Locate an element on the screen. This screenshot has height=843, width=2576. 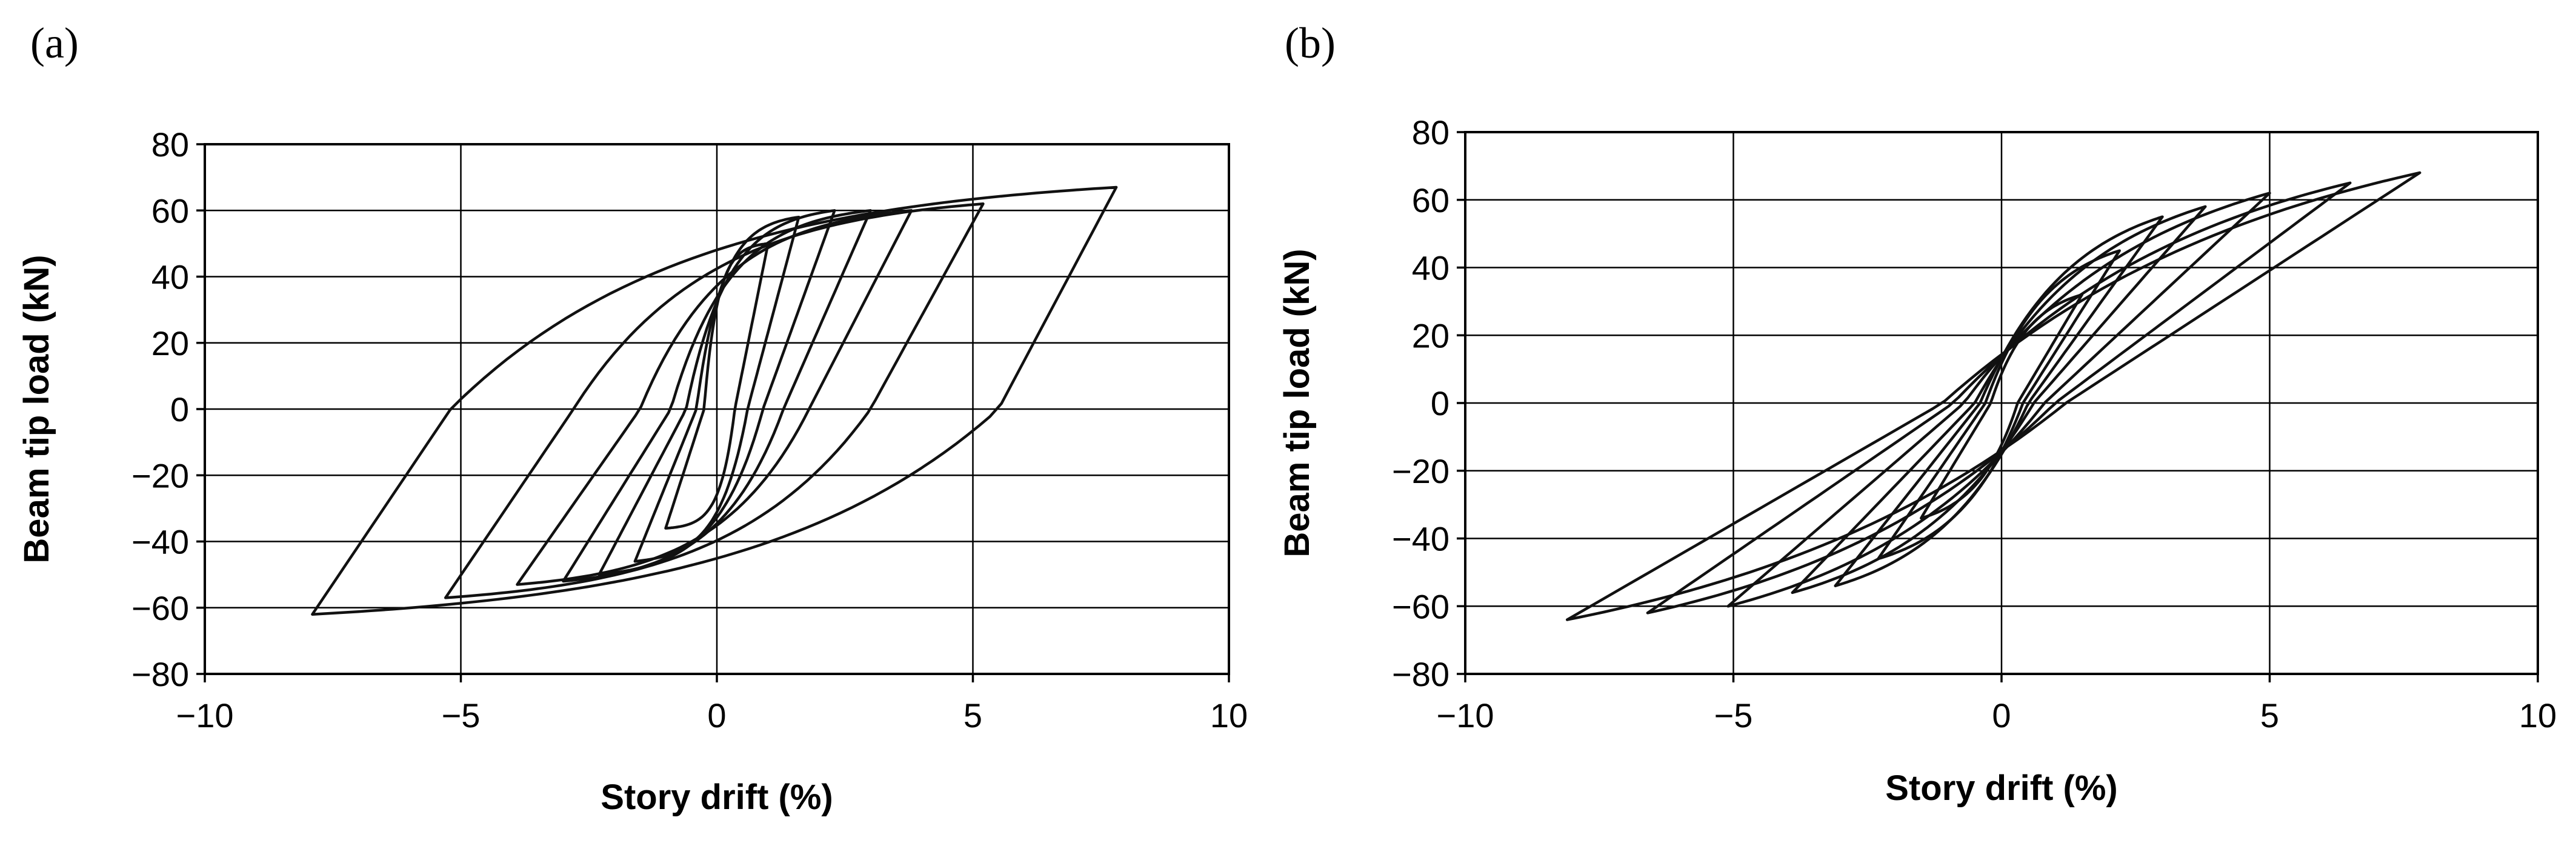
panel-label: (a) is located at coordinates (54, 43).